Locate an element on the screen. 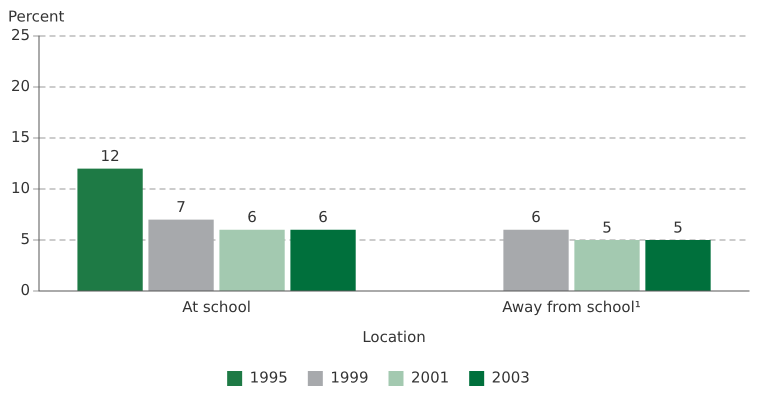  legend-label: 1995 is located at coordinates (269, 377).